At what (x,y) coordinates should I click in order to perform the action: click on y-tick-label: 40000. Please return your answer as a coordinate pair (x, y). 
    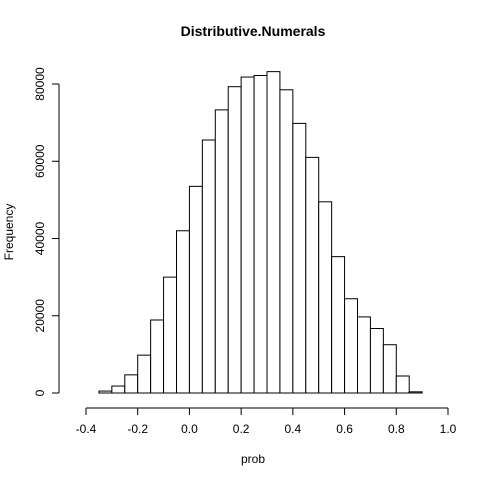
    Looking at the image, I should click on (40, 238).